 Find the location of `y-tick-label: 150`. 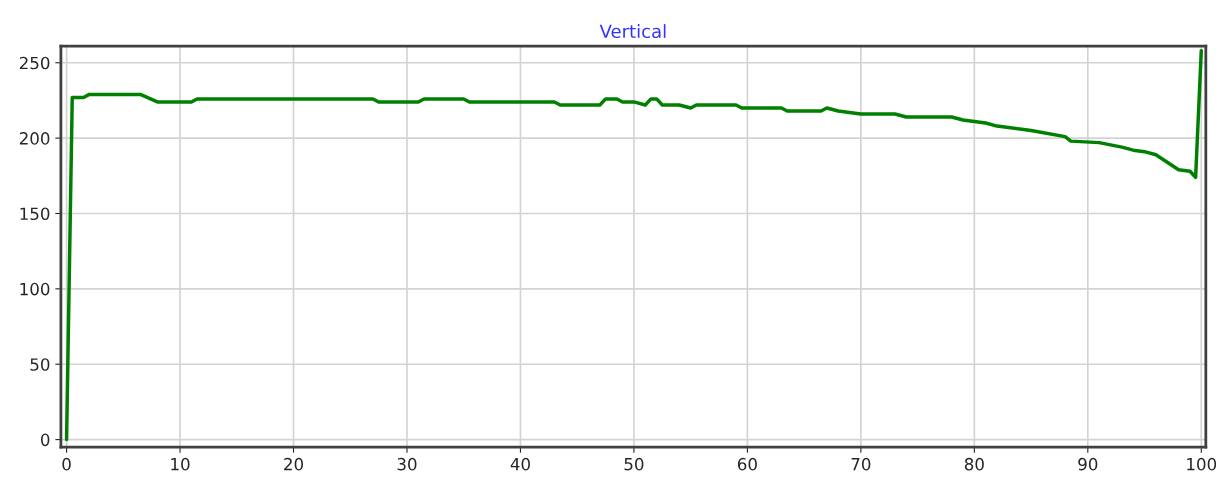

y-tick-label: 150 is located at coordinates (35, 214).